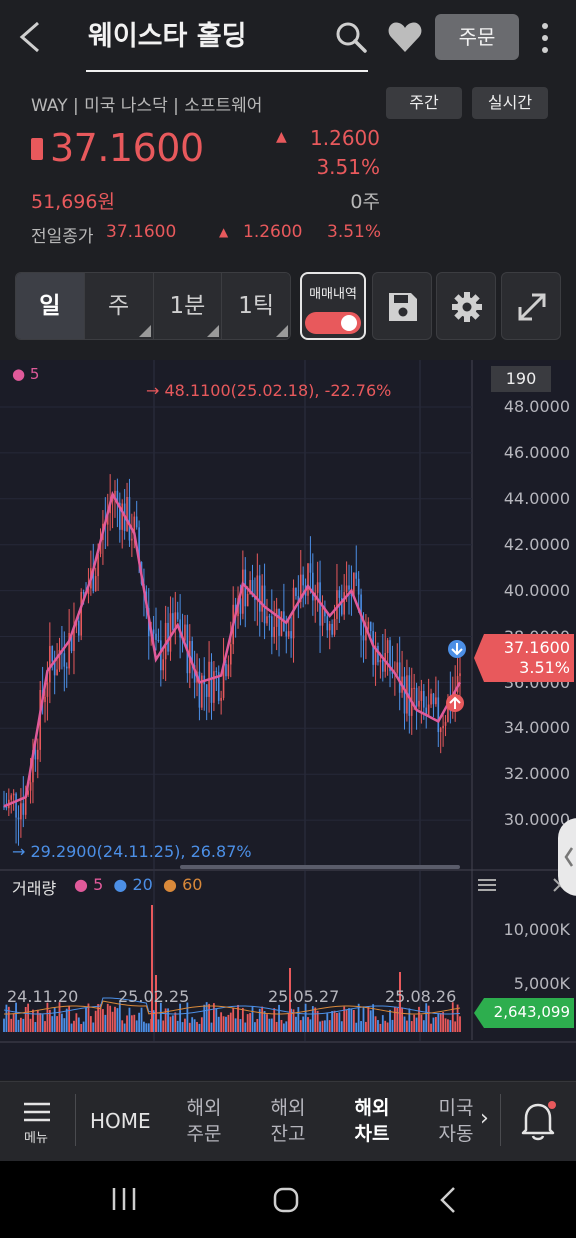 The width and height of the screenshot is (576, 1238). I want to click on period-selector: 일 주 1분 1틱, so click(153, 306).